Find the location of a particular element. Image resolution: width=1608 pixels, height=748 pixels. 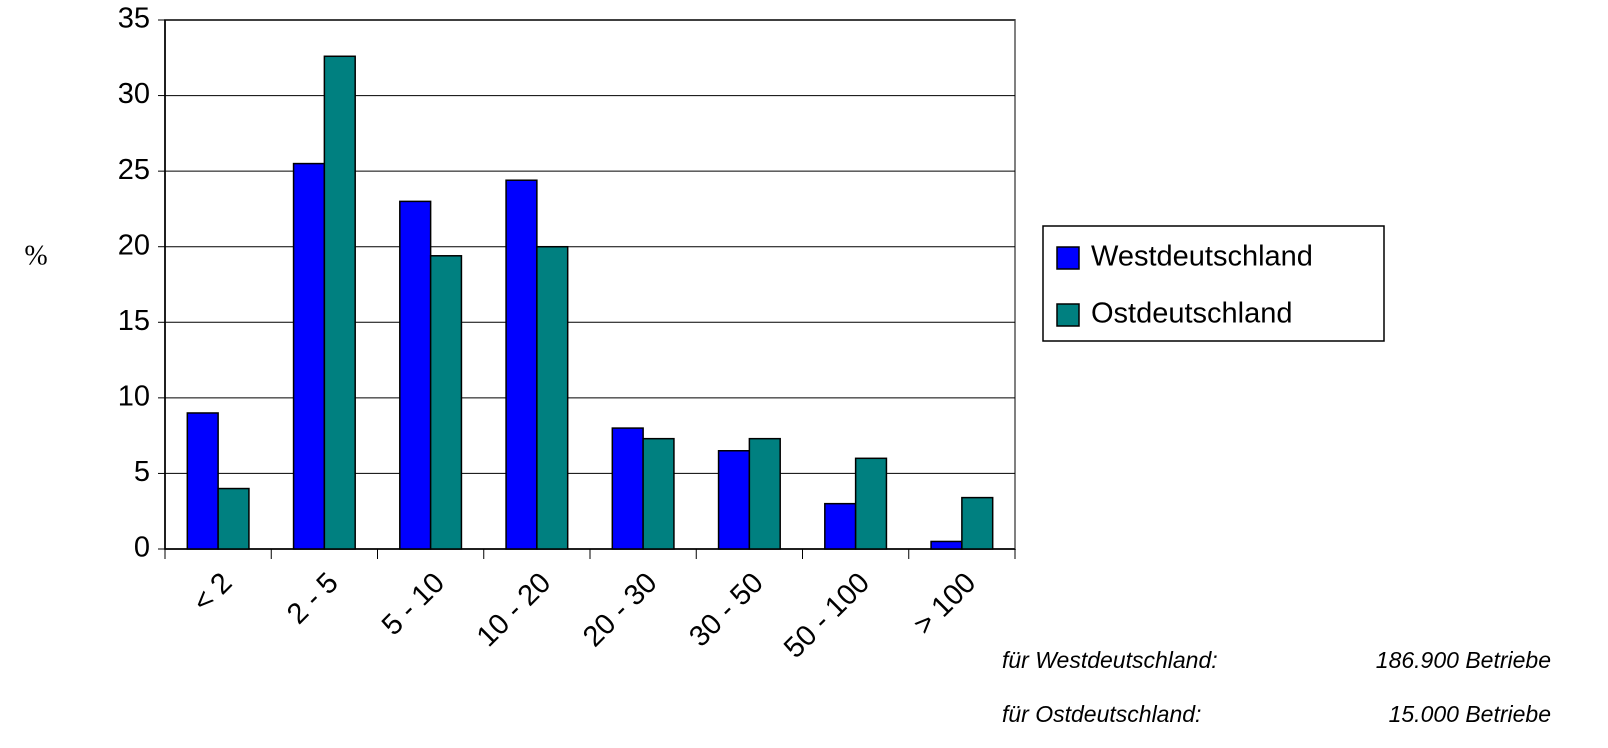

y-tick-label: 10 is located at coordinates (134, 397).